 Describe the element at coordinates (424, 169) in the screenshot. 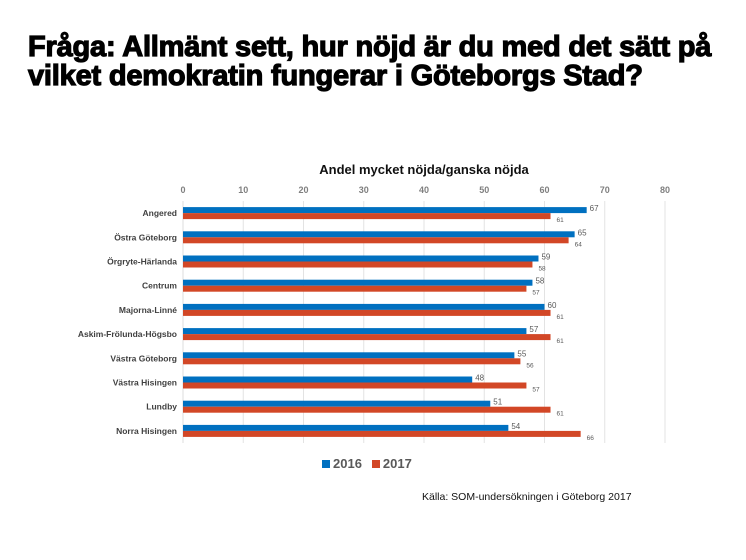

I see `chart-title: Andel mycket nöjda/ganska nöjda` at that location.